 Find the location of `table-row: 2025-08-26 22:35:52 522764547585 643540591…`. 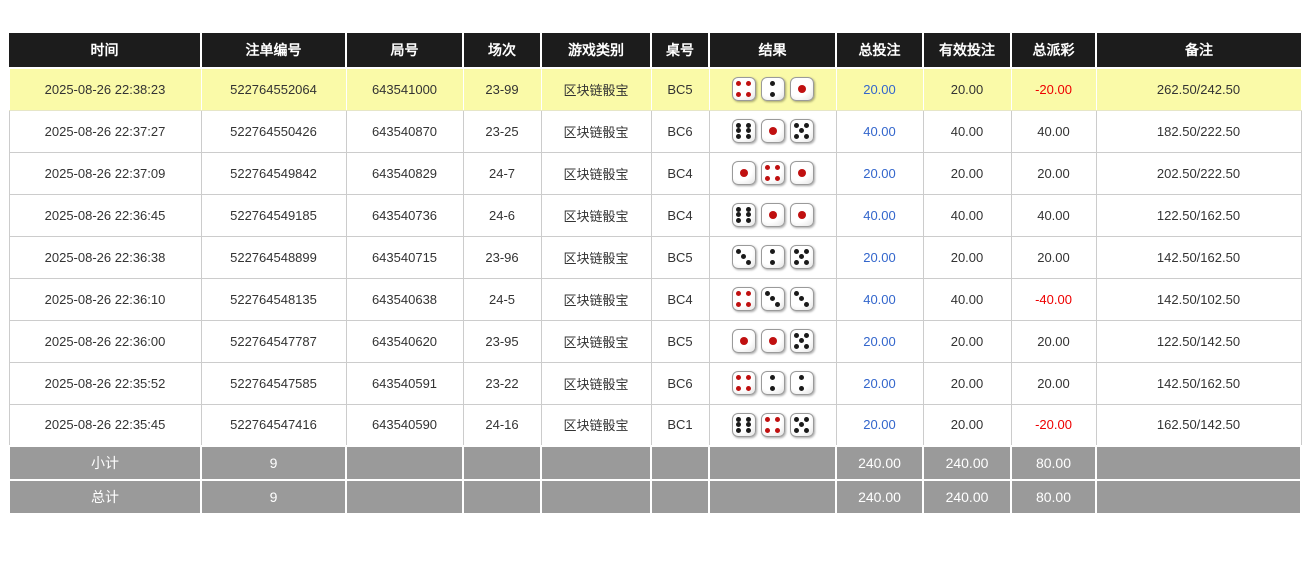

table-row: 2025-08-26 22:35:52 522764547585 643540591… is located at coordinates (655, 383).